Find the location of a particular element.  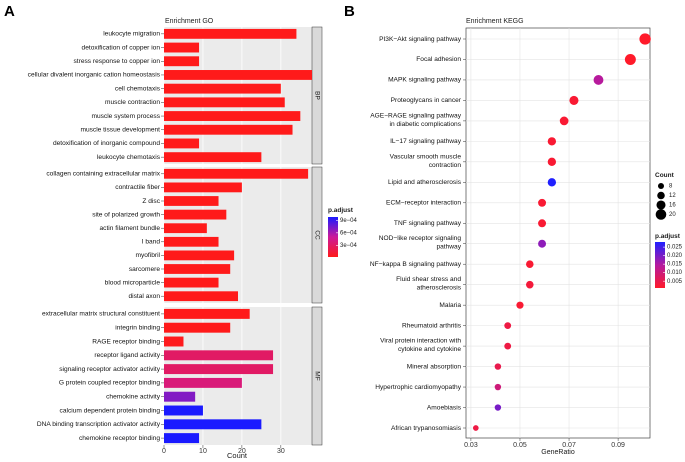

go-category-label: actin filament bundle is located at coordinates (130, 228).